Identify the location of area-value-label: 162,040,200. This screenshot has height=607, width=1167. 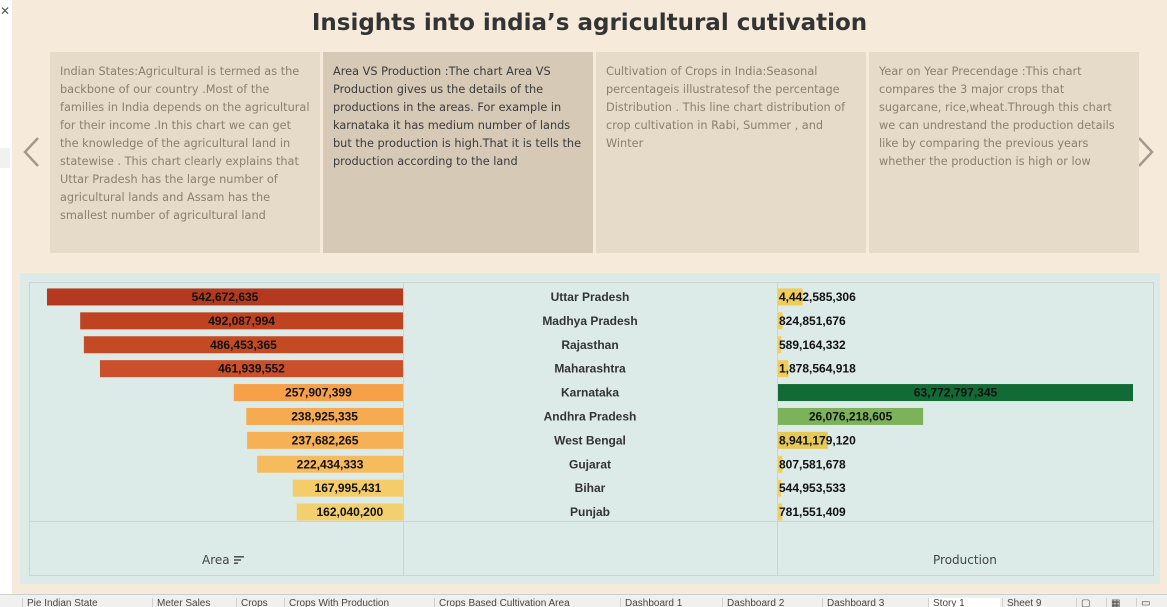
(349, 512).